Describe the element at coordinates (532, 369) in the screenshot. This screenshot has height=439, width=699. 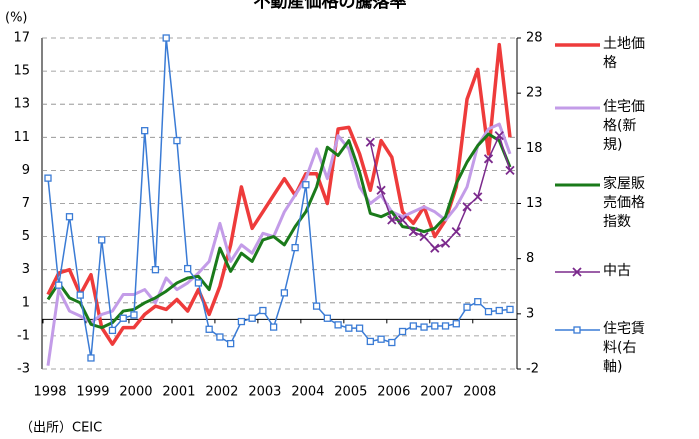
I see `y2-tick-label: -2` at that location.